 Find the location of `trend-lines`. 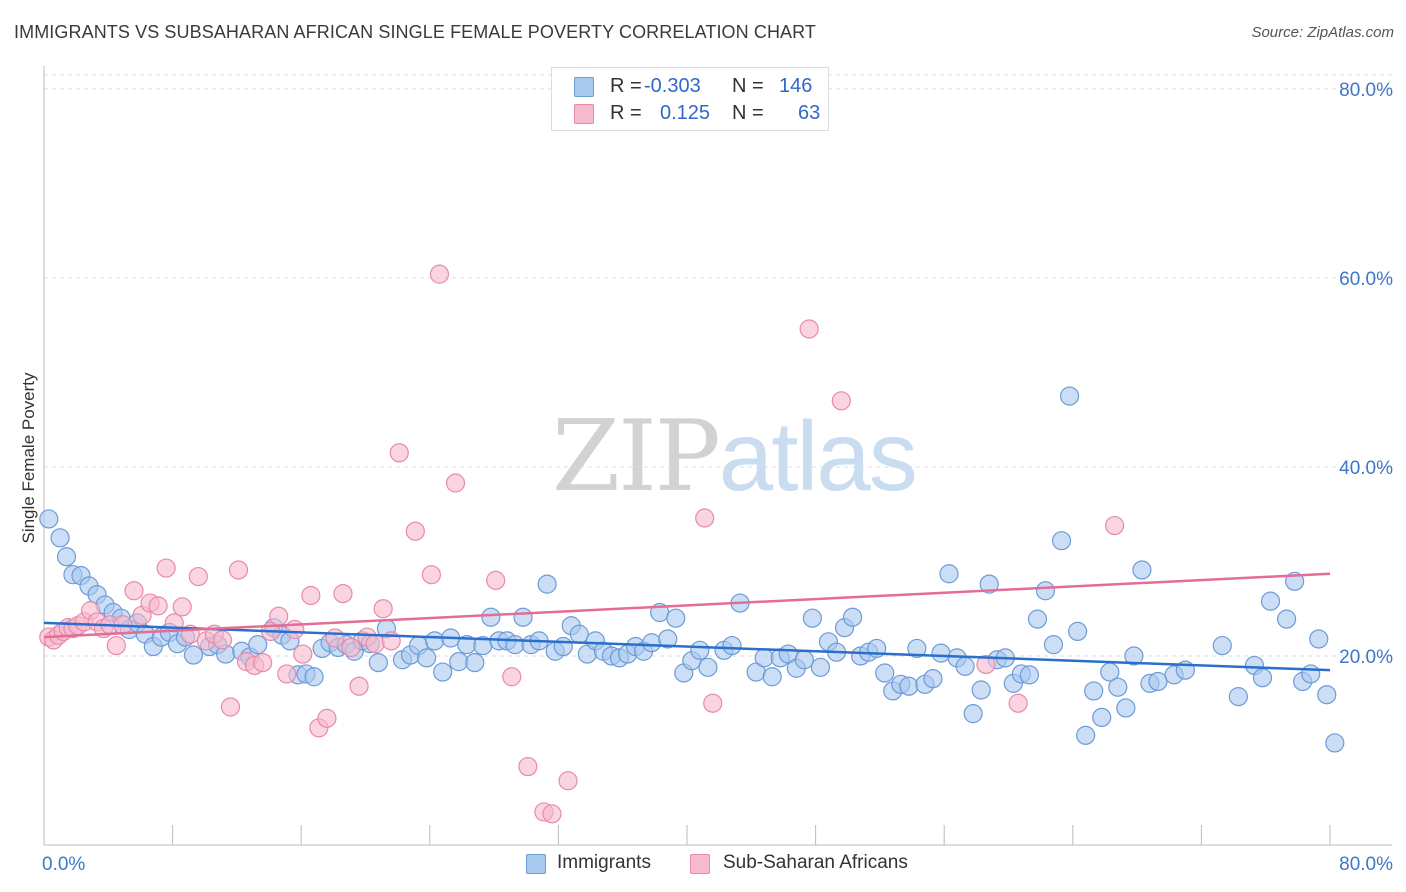

trend-lines is located at coordinates (687, 622).